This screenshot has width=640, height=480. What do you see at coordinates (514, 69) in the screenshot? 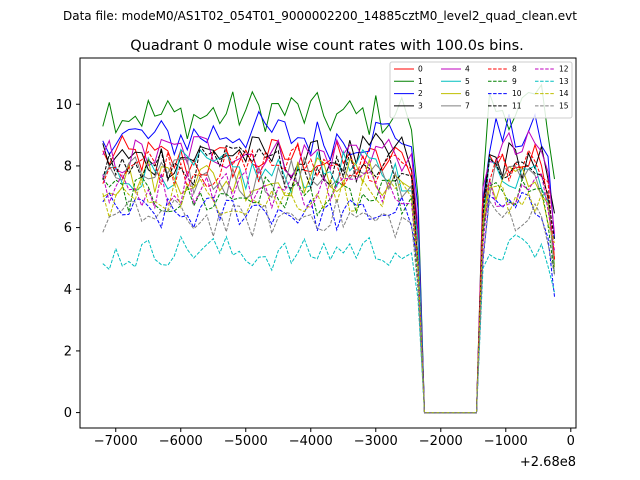
I see `legend-label-8: 8` at bounding box center [514, 69].